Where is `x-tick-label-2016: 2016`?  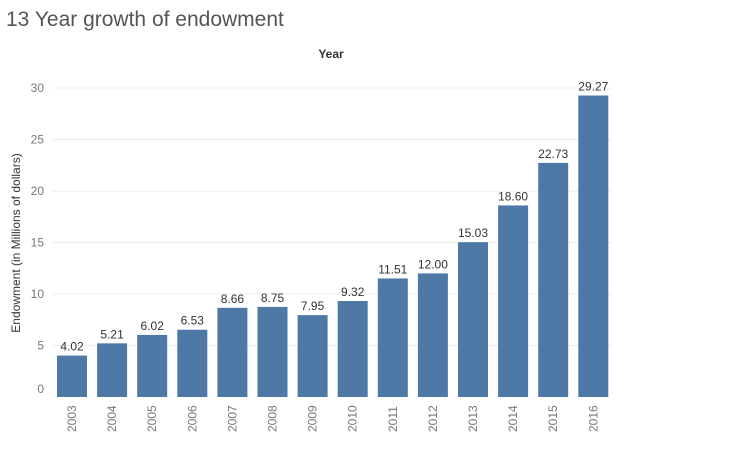 x-tick-label-2016: 2016 is located at coordinates (593, 418).